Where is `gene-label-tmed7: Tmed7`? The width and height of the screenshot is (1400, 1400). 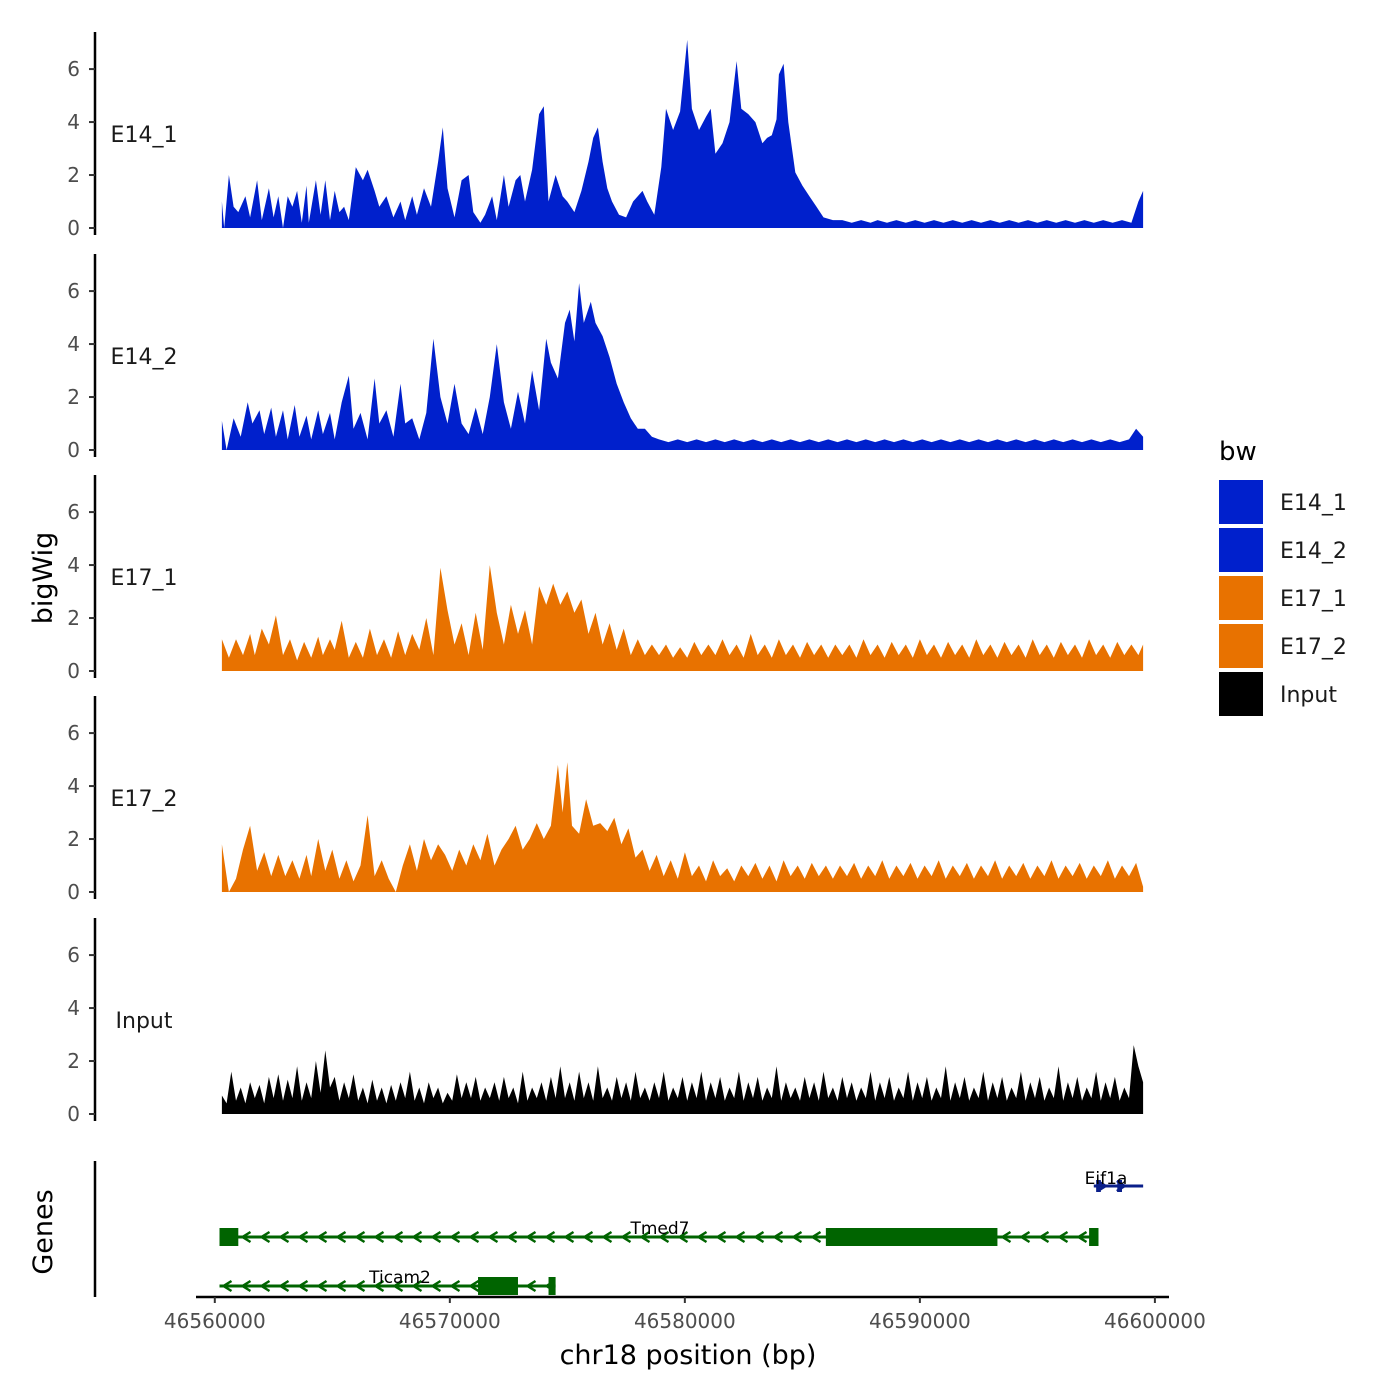 gene-label-tmed7: Tmed7 is located at coordinates (659, 1229).